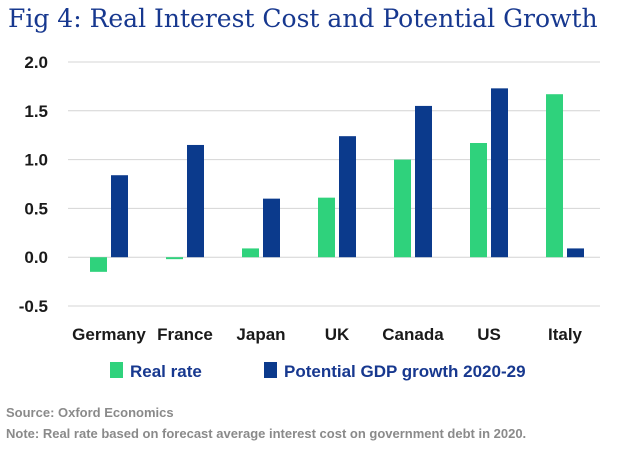 The image size is (623, 457). What do you see at coordinates (489, 334) in the screenshot?
I see `x-tick-label: US` at bounding box center [489, 334].